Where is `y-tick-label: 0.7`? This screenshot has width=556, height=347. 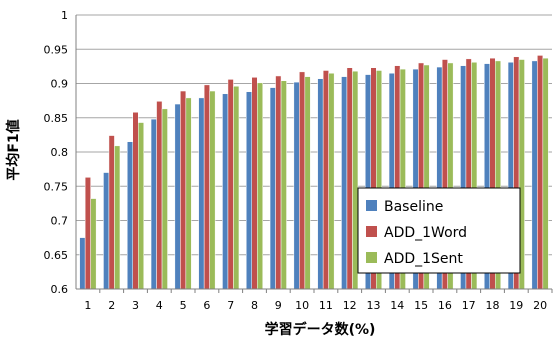
y-tick-label: 0.7 is located at coordinates (60, 221).